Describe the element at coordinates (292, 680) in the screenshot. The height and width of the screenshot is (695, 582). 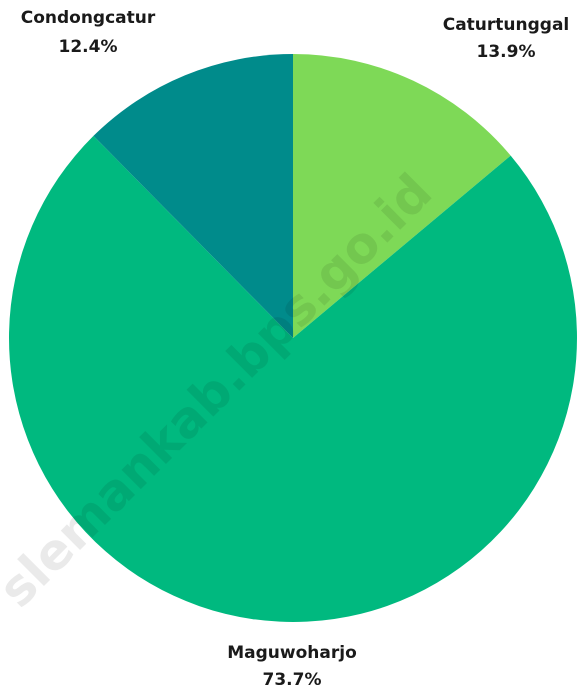
I see `slice-label-maguwoharjo-value: 73.7%` at that location.